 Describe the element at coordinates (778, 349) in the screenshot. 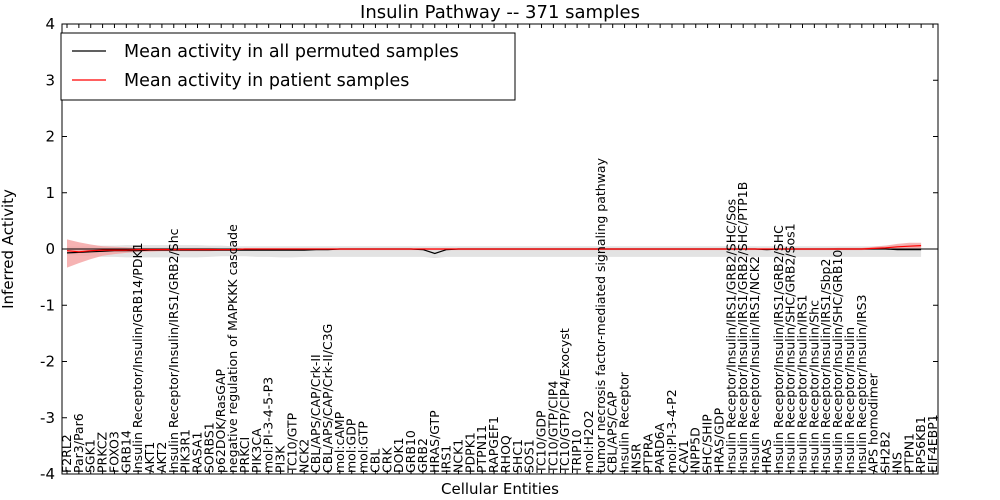

I see `x-category-label: Insulin Receptor/Insulin/IRS1/GRB2/SHC` at that location.